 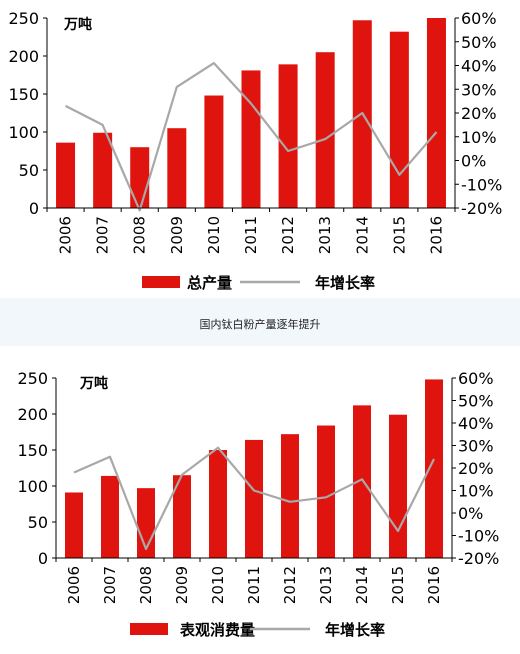 I want to click on bar-2009, so click(x=176, y=168).